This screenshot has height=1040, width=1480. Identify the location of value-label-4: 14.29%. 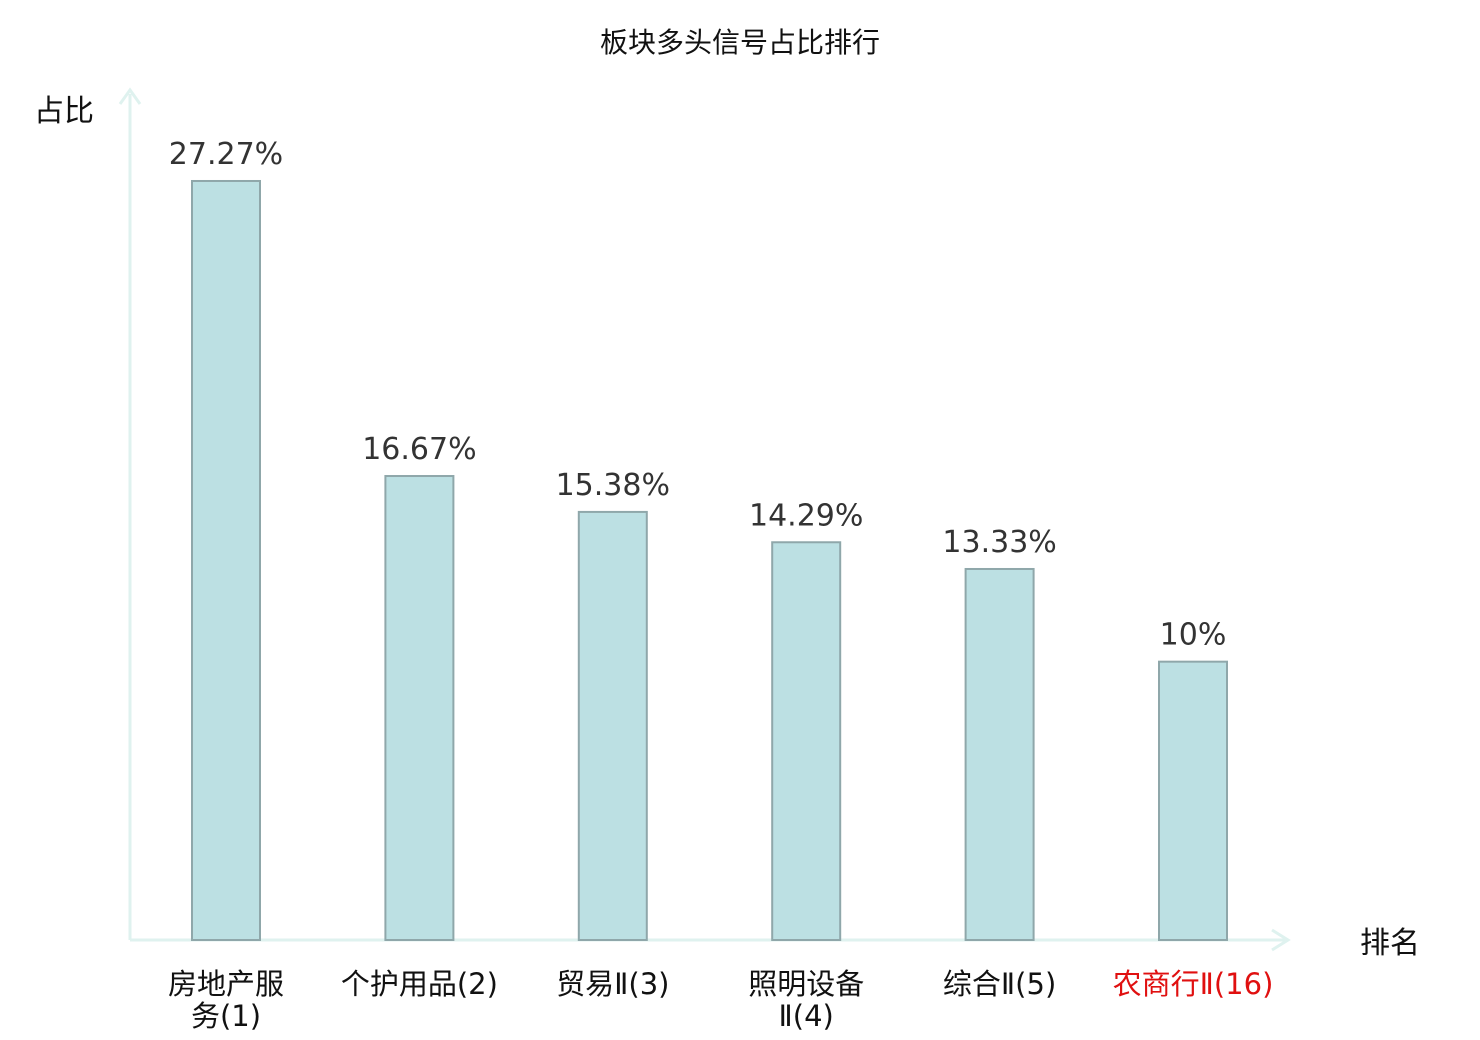
(806, 515).